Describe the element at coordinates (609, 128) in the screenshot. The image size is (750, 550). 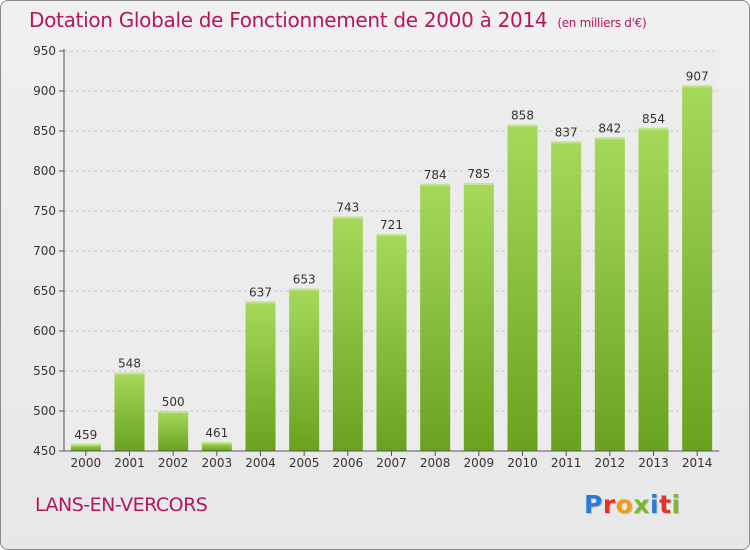
I see `bar-value-label: 842` at that location.